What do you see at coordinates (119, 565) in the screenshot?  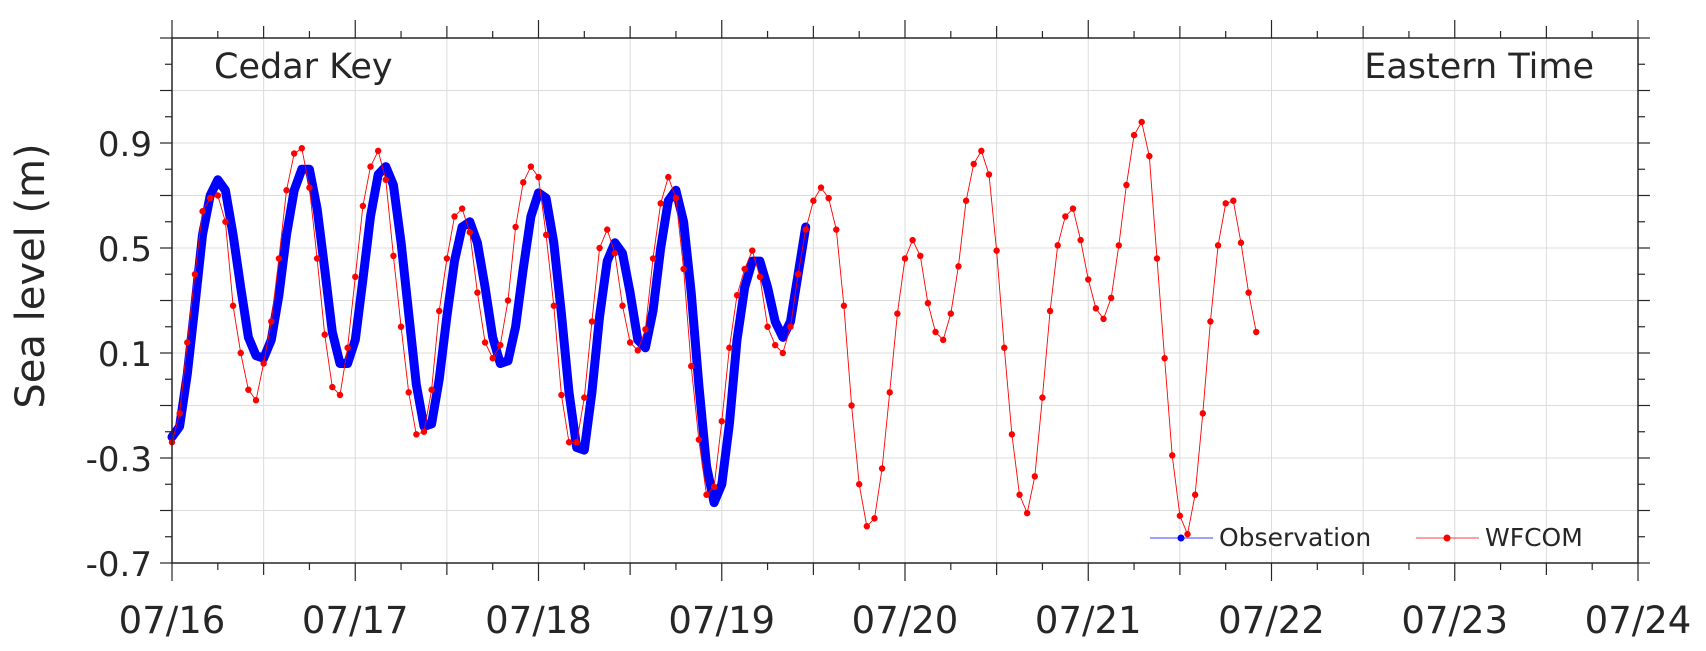 I see `y-tick-label: -0.7` at bounding box center [119, 565].